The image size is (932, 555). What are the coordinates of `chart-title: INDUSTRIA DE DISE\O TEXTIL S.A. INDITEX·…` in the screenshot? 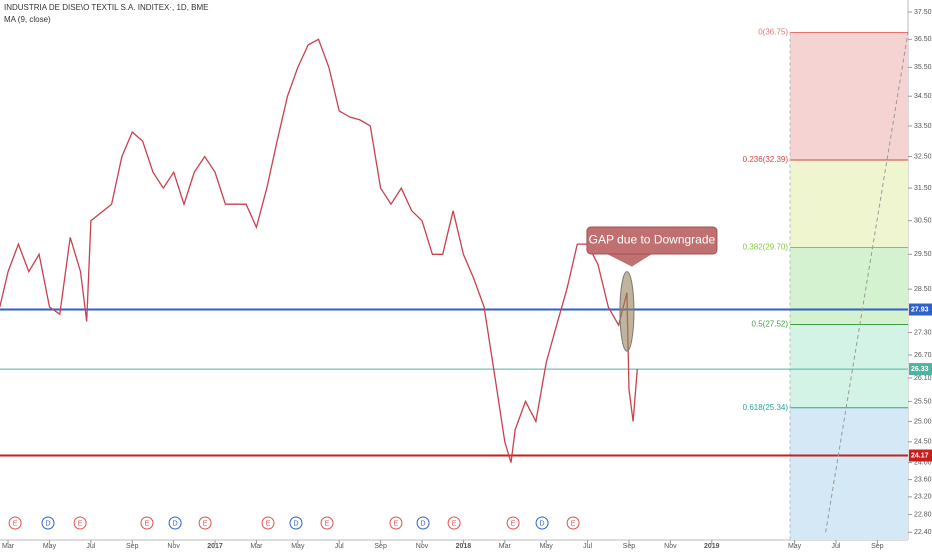 It's located at (106, 7).